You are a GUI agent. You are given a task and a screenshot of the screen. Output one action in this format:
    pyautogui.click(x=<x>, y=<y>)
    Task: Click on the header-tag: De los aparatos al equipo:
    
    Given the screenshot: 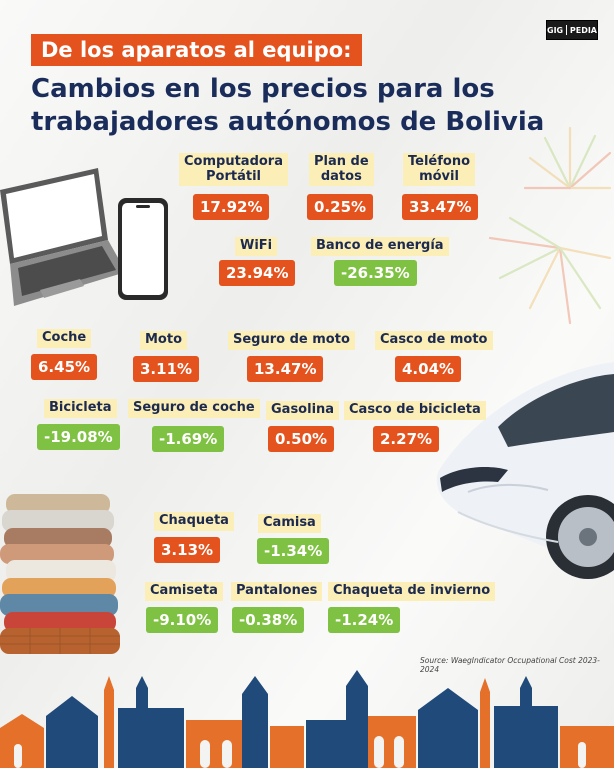 What is the action you would take?
    pyautogui.click(x=196, y=50)
    